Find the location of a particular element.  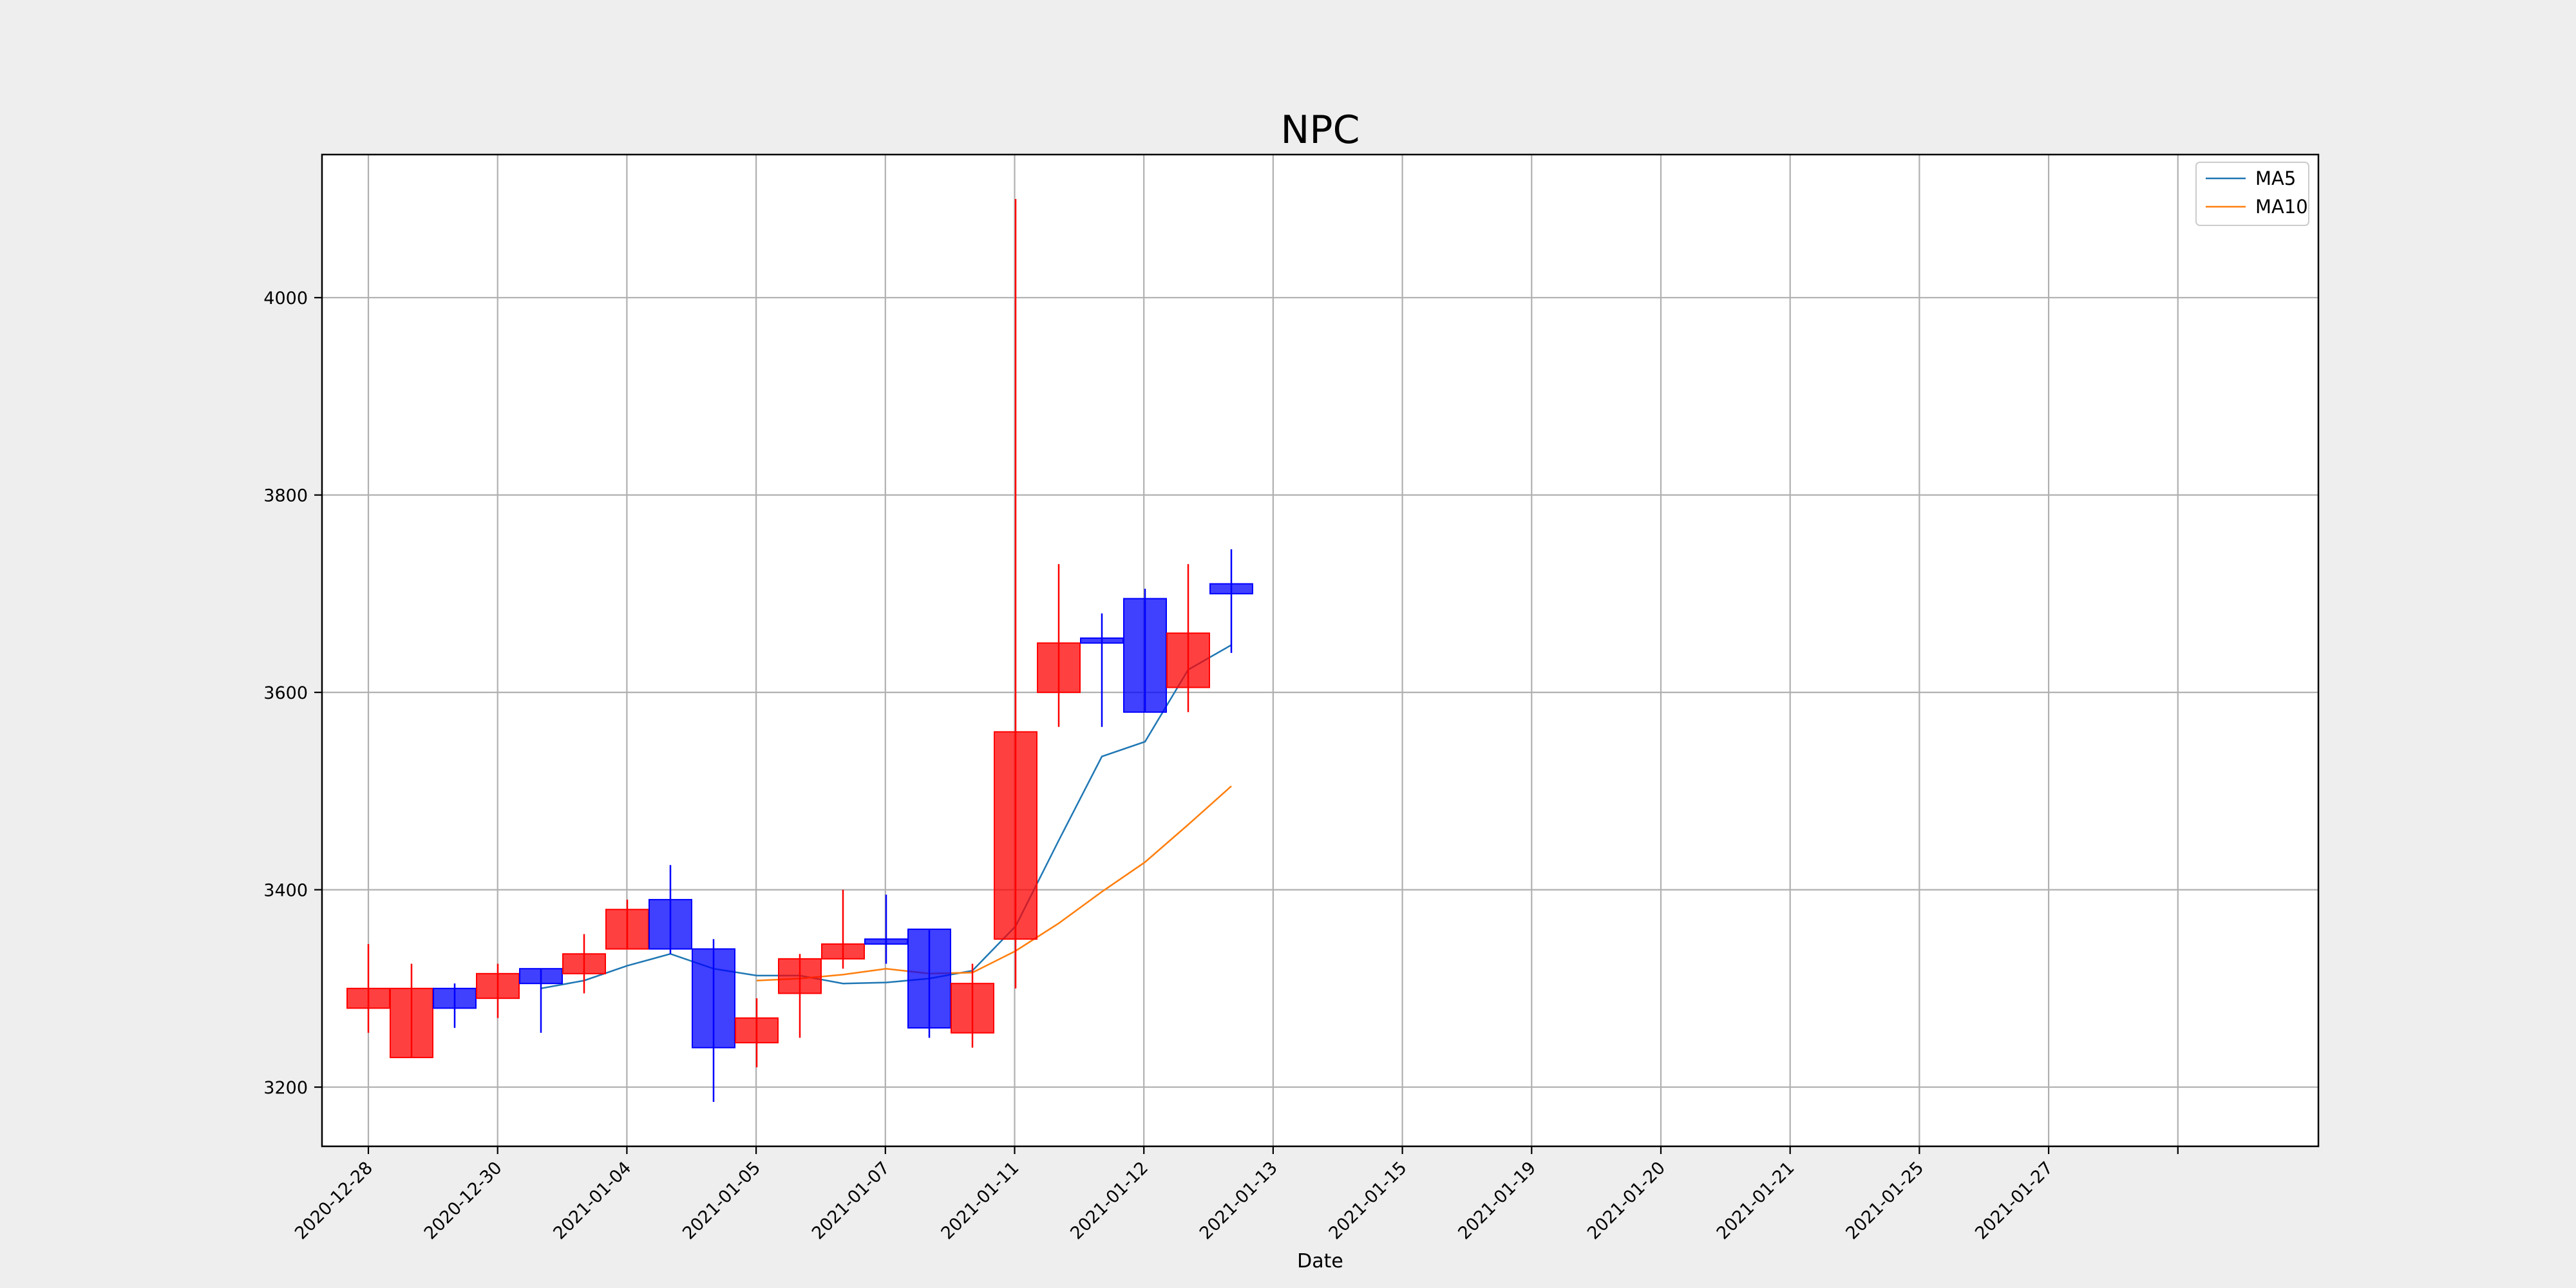

x-tick-label: 2020-12-28 is located at coordinates (334, 1201).